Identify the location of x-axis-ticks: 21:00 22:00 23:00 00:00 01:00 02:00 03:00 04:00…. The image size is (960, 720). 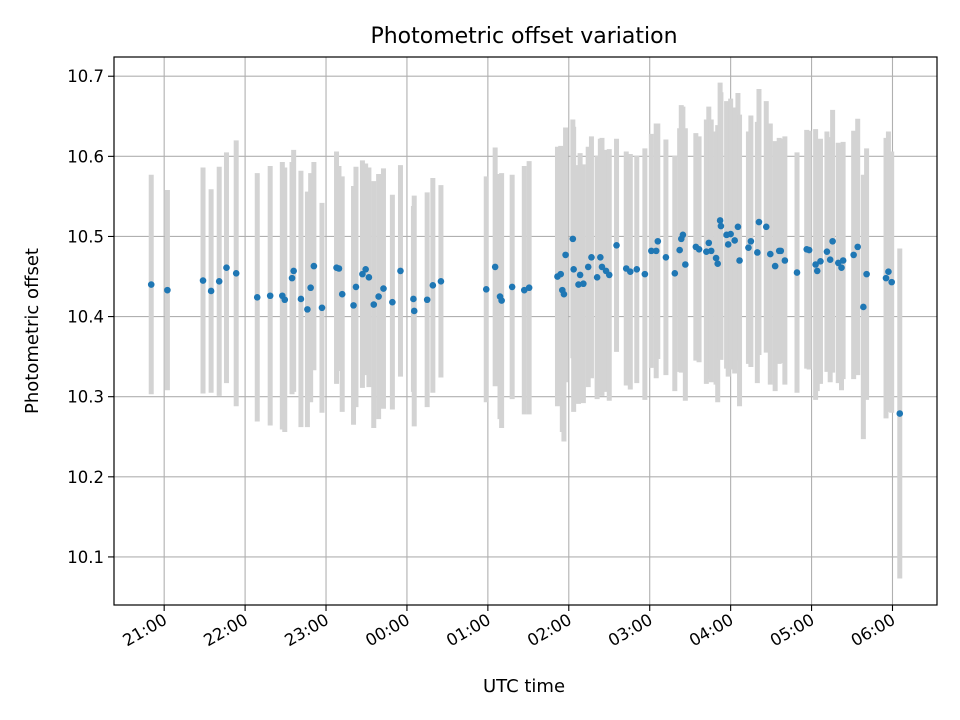
(508, 627).